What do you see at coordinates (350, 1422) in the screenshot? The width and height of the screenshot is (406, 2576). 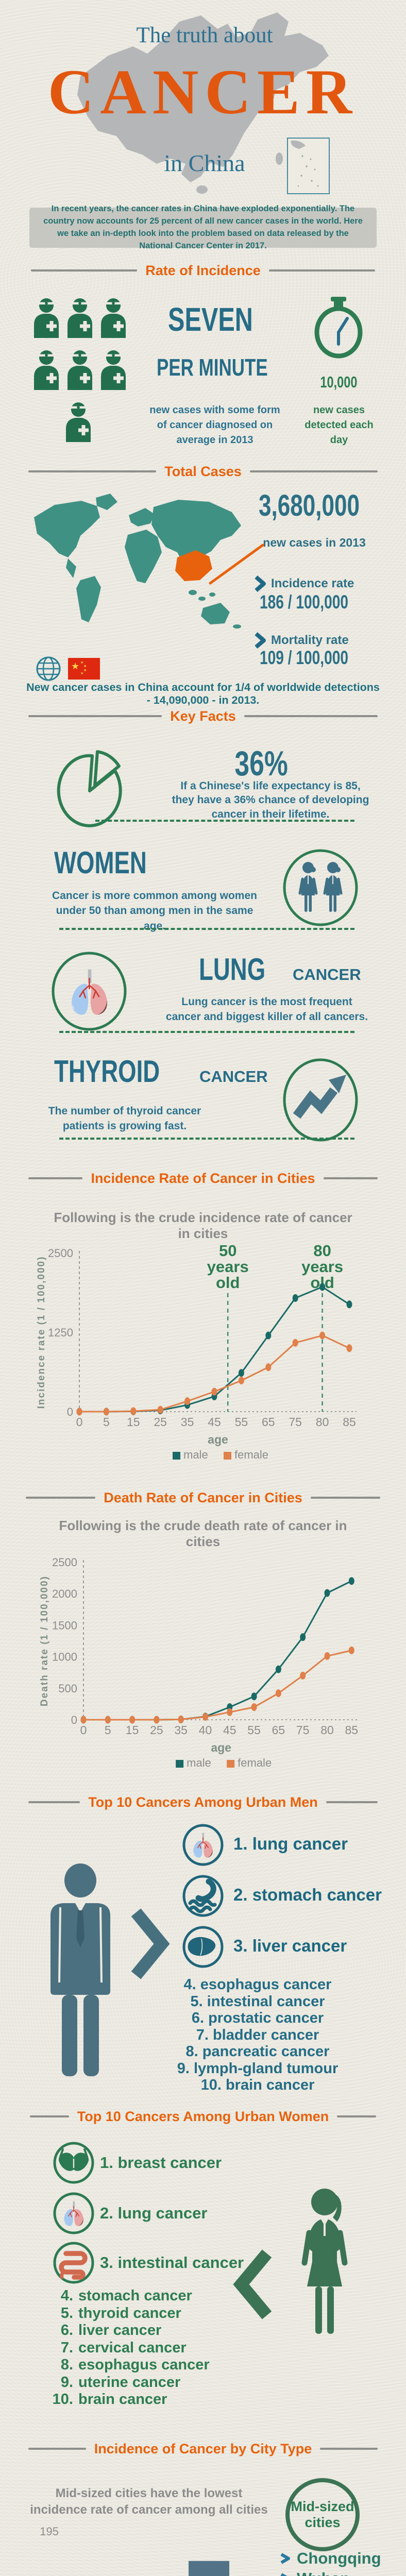 I see `svg-text: 85` at bounding box center [350, 1422].